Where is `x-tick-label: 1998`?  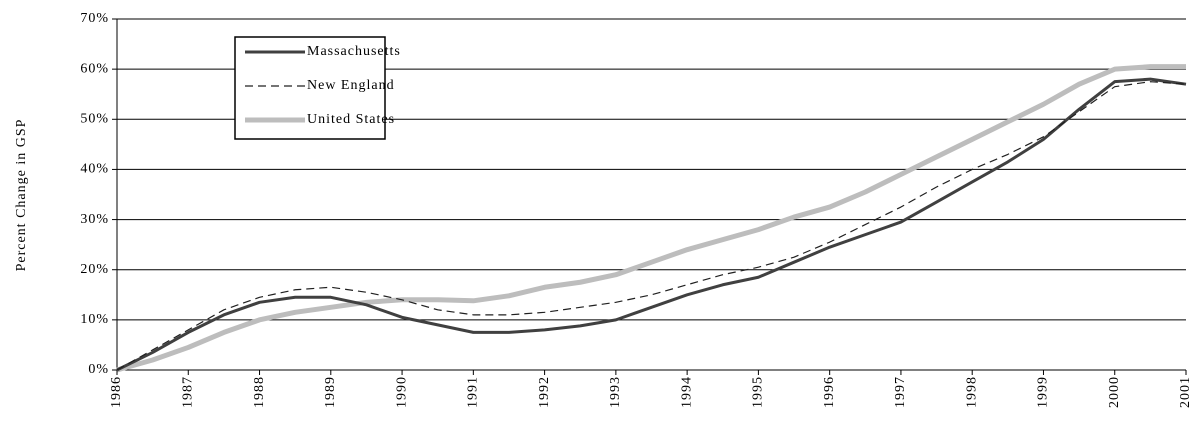
x-tick-label: 1998 is located at coordinates (971, 392).